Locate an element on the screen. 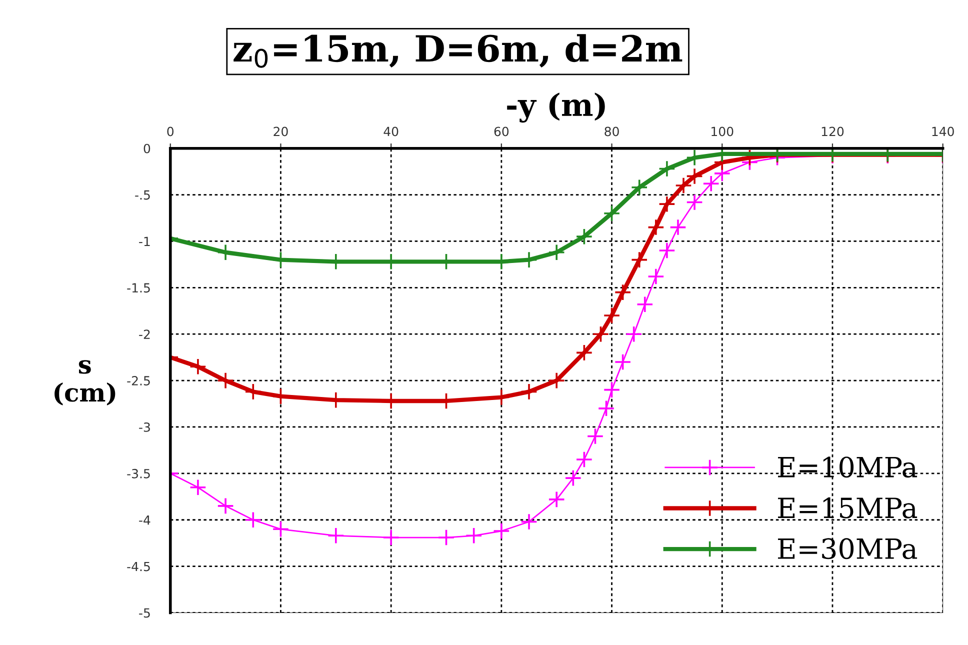 Image resolution: width=968 pixels, height=645 pixels. y-tick-label: -1 is located at coordinates (144, 241).